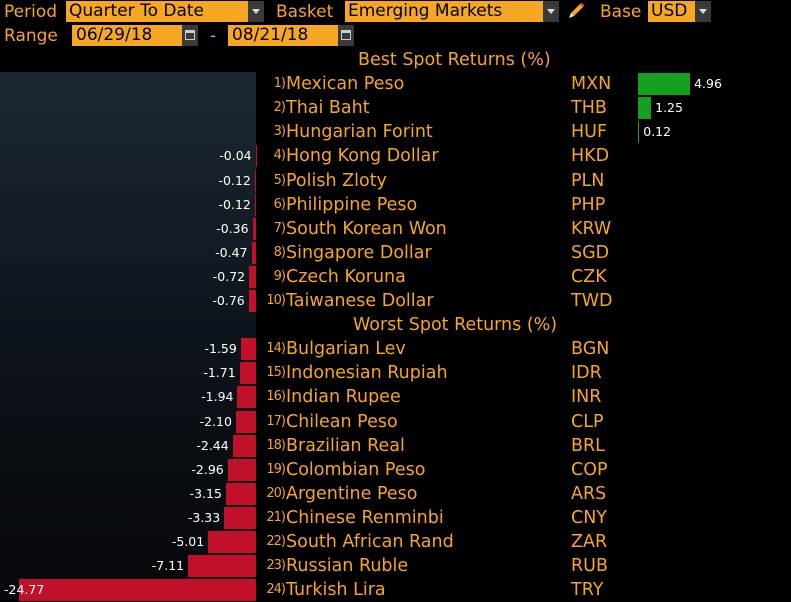 The image size is (791, 602). I want to click on currency-name: Mexican Peso, so click(345, 84).